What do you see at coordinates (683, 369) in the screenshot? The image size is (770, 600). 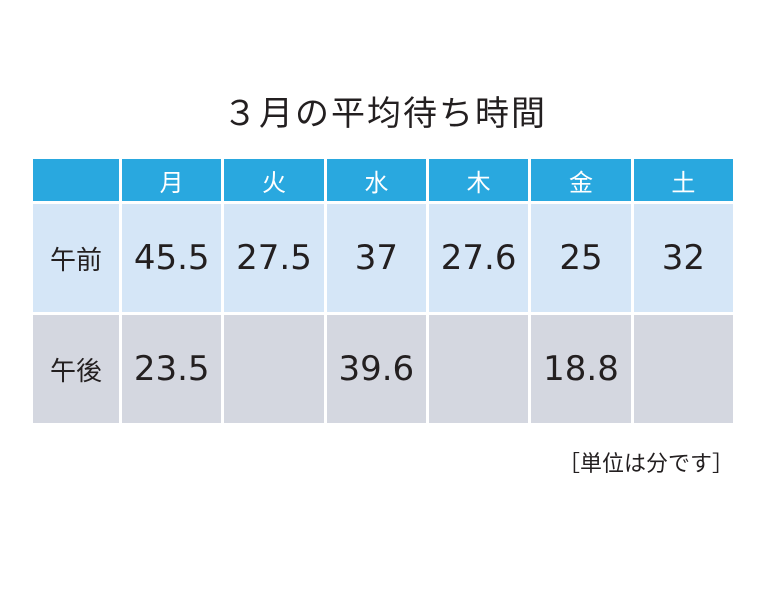 I see `cell-pm-sat` at bounding box center [683, 369].